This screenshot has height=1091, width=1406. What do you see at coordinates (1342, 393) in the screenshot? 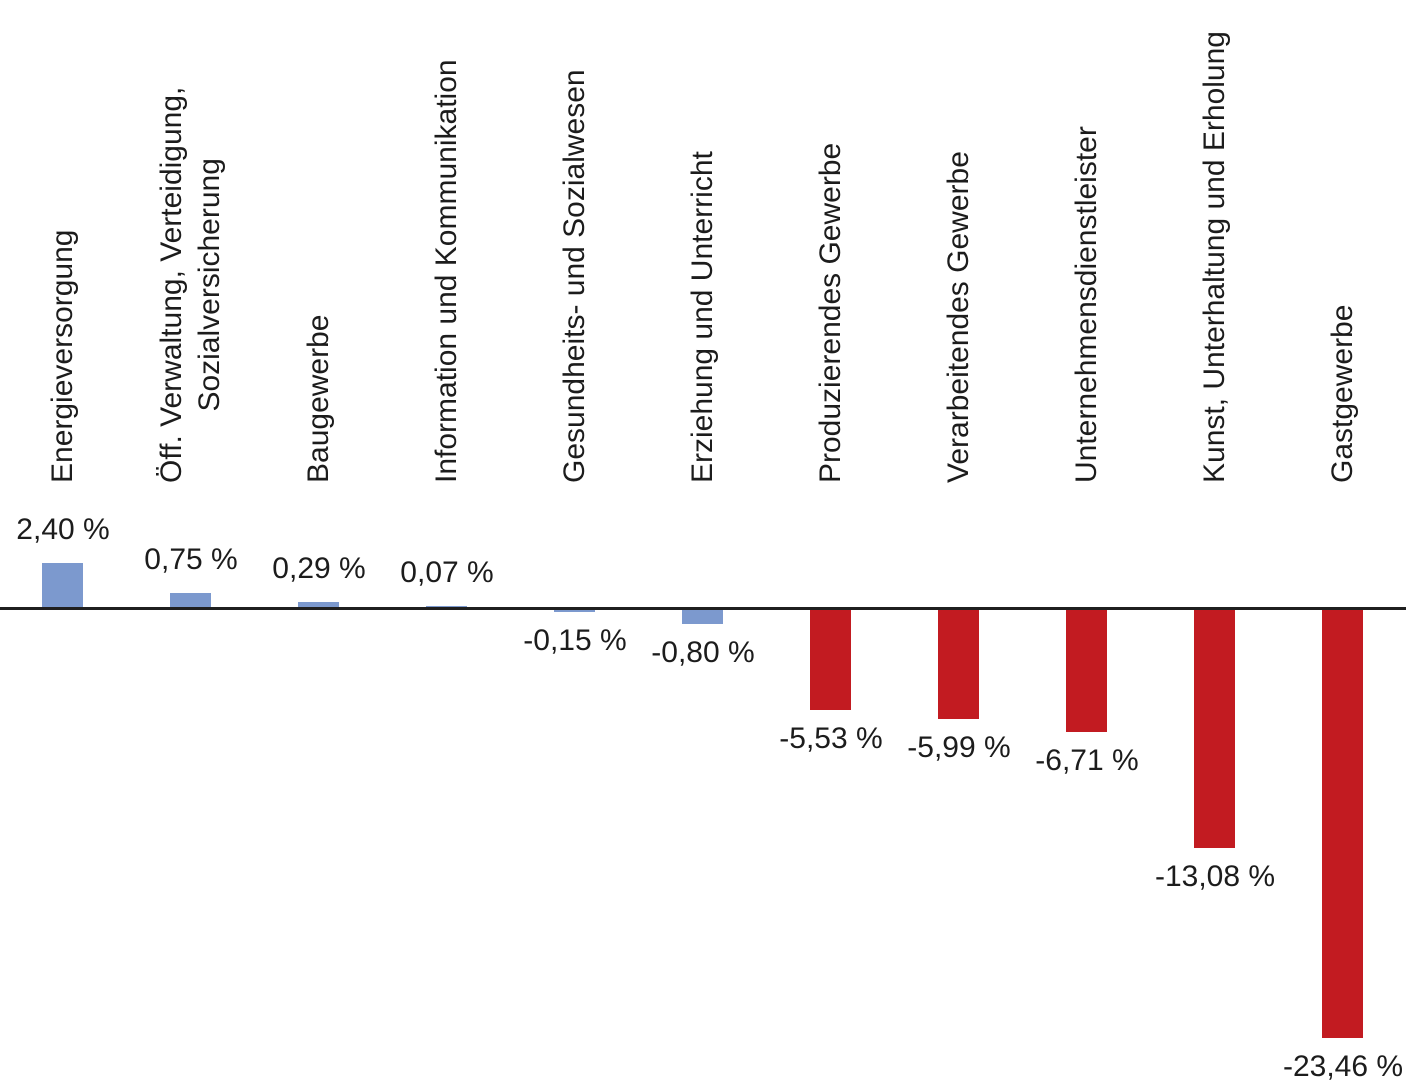
I see `category-label: Gastgewerbe` at bounding box center [1342, 393].